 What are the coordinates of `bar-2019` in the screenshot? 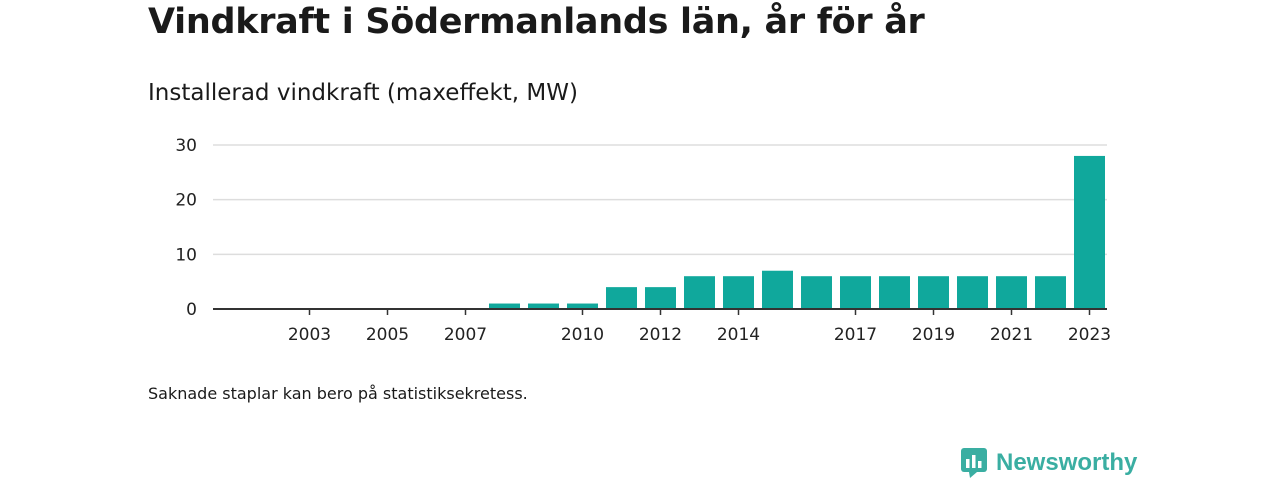 It's located at (933, 292).